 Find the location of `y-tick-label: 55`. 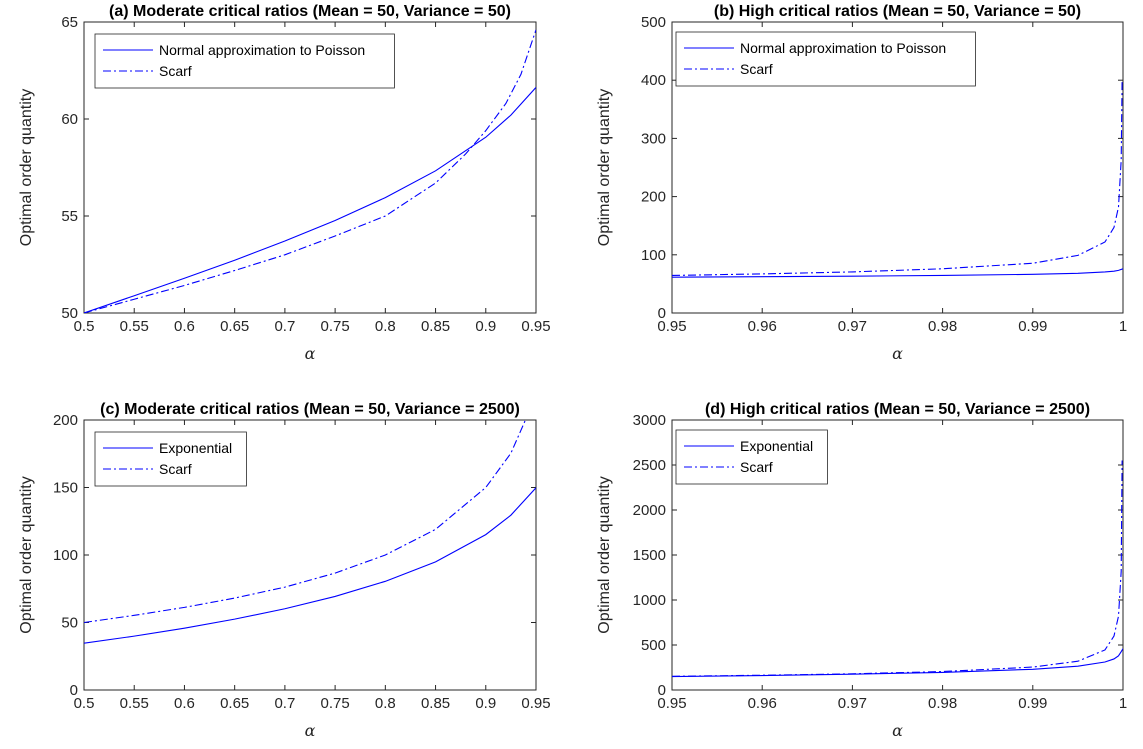

y-tick-label: 55 is located at coordinates (69, 216).